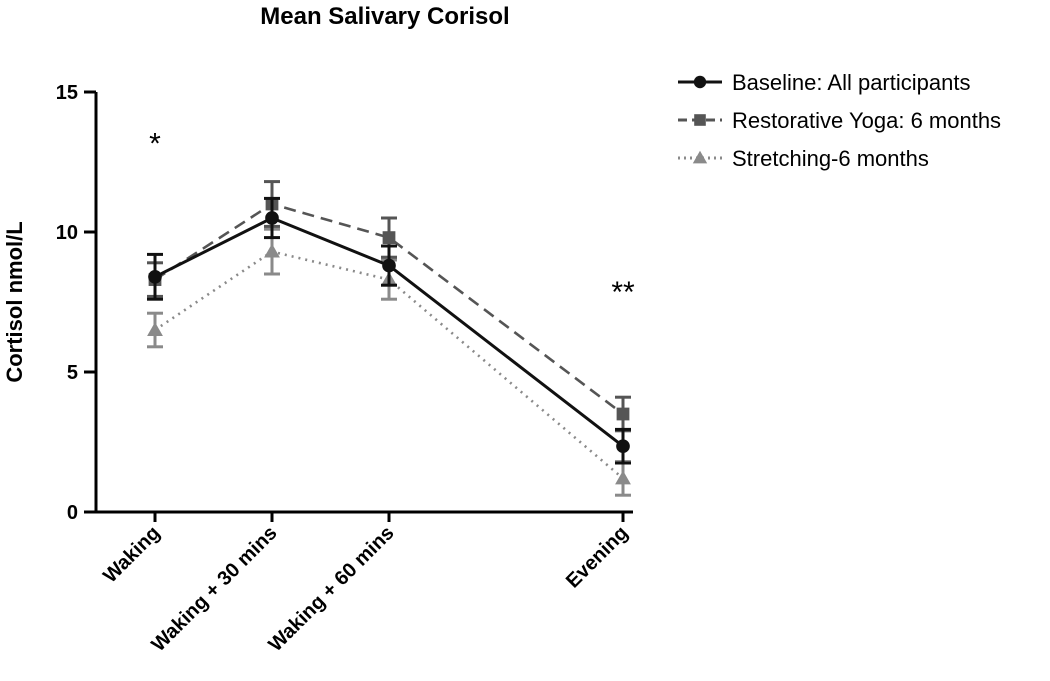  Describe the element at coordinates (67, 93) in the screenshot. I see `y-tick-label: 15` at that location.